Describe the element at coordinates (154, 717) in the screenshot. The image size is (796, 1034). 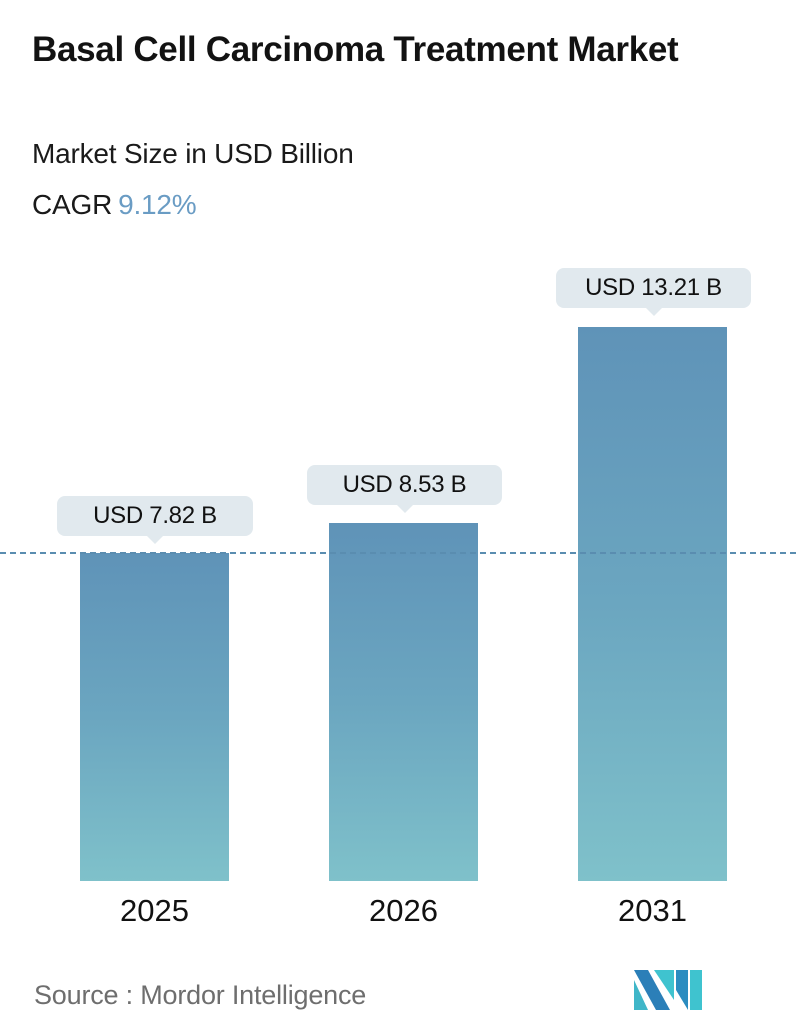
I see `bar-2025` at that location.